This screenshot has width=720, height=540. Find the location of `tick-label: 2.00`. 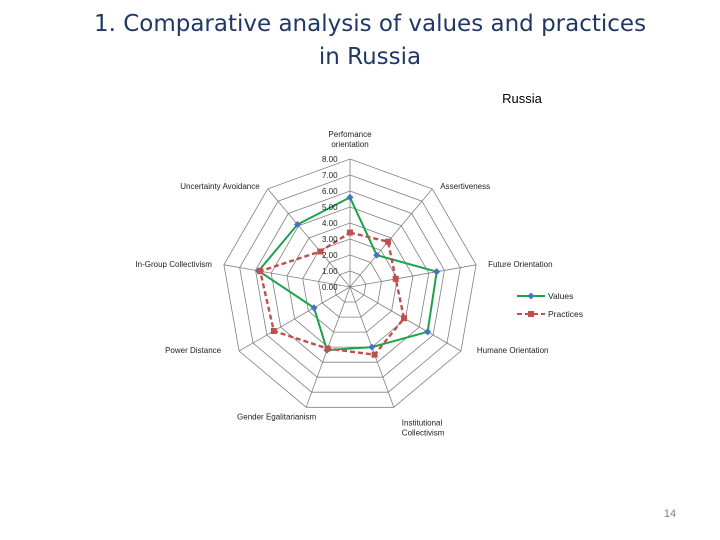

tick-label: 2.00 is located at coordinates (330, 255).